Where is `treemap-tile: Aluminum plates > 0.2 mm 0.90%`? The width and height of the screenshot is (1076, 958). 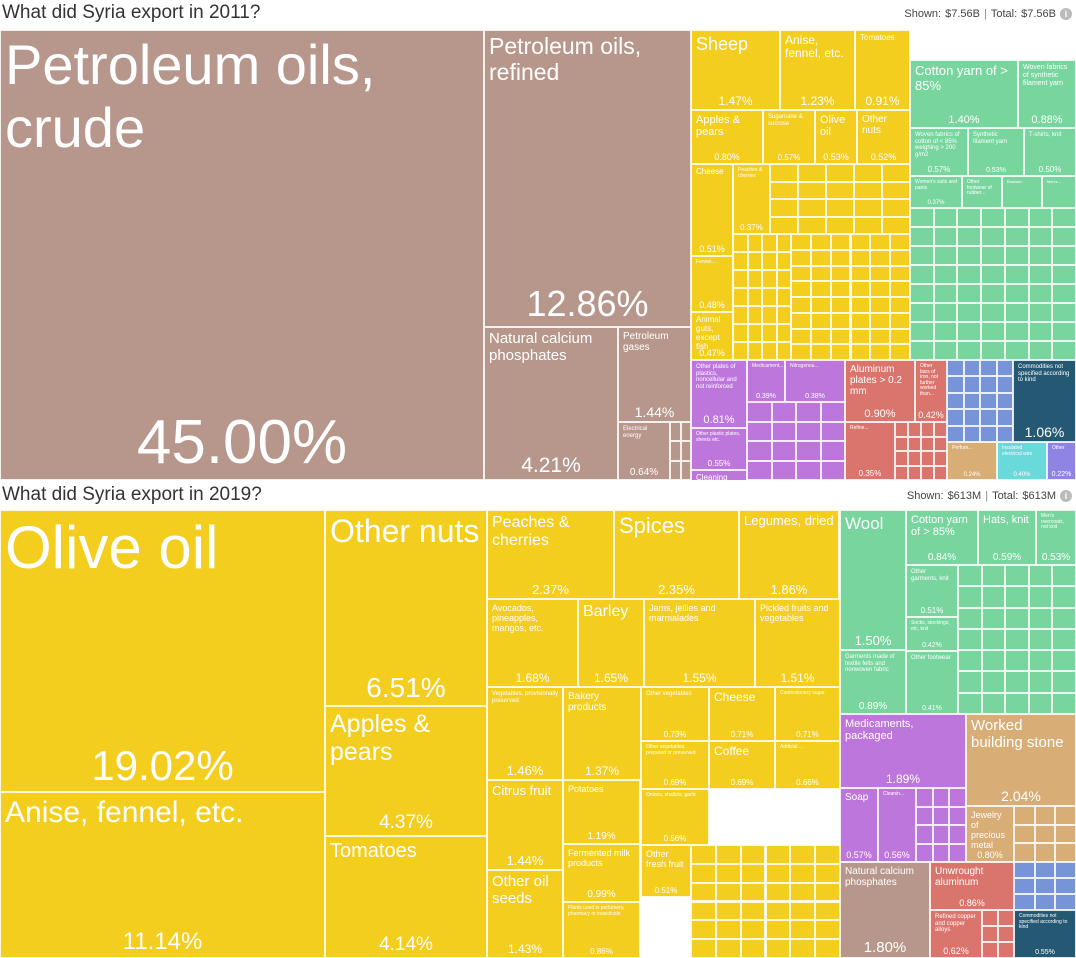
treemap-tile: Aluminum plates > 0.2 mm 0.90% is located at coordinates (880, 391).